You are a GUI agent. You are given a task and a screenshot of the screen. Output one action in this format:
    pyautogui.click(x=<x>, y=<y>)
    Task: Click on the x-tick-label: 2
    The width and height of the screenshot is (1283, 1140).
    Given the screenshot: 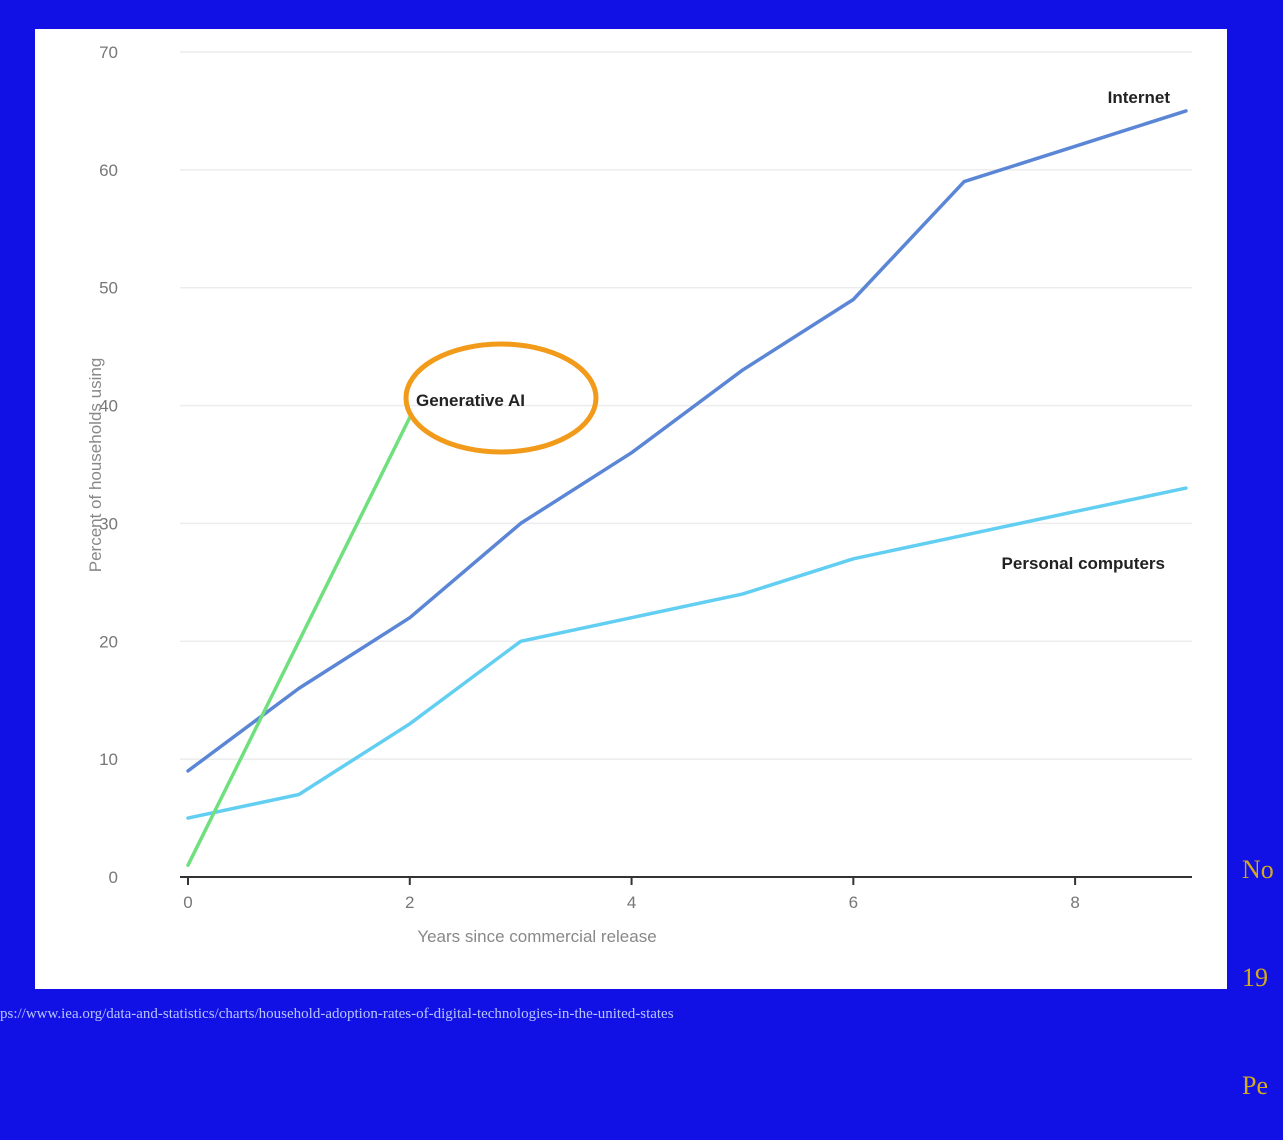 What is the action you would take?
    pyautogui.click(x=409, y=902)
    